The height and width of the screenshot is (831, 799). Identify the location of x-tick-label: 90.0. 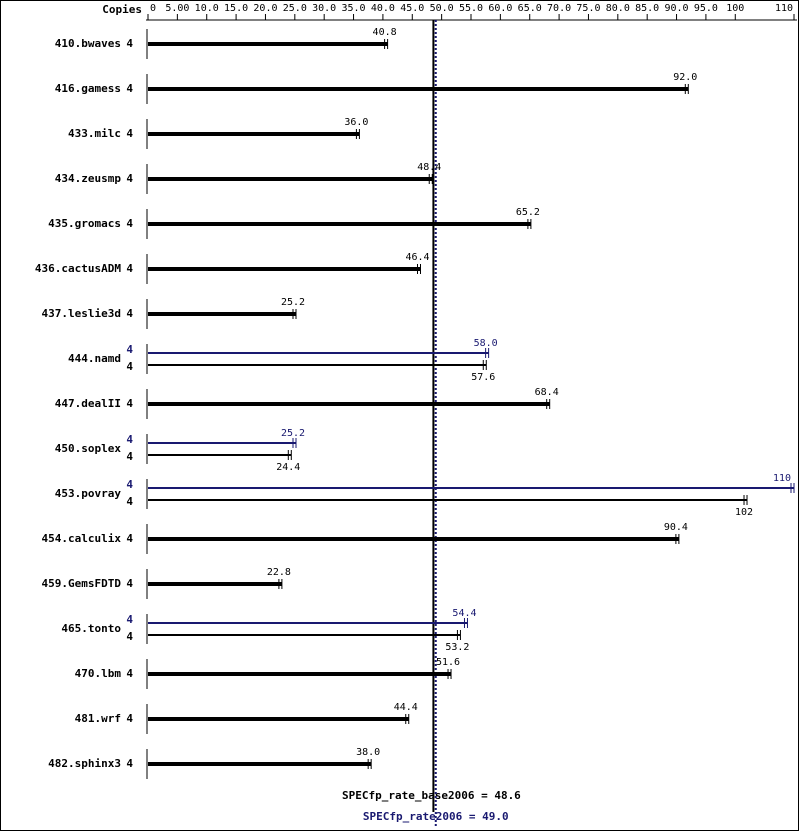
(676, 8).